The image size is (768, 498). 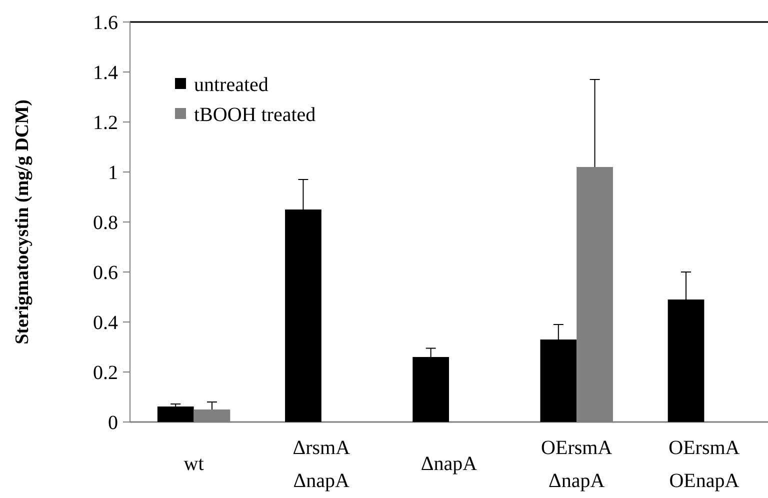 What do you see at coordinates (255, 115) in the screenshot?
I see `legend-label: tBOOH treated` at bounding box center [255, 115].